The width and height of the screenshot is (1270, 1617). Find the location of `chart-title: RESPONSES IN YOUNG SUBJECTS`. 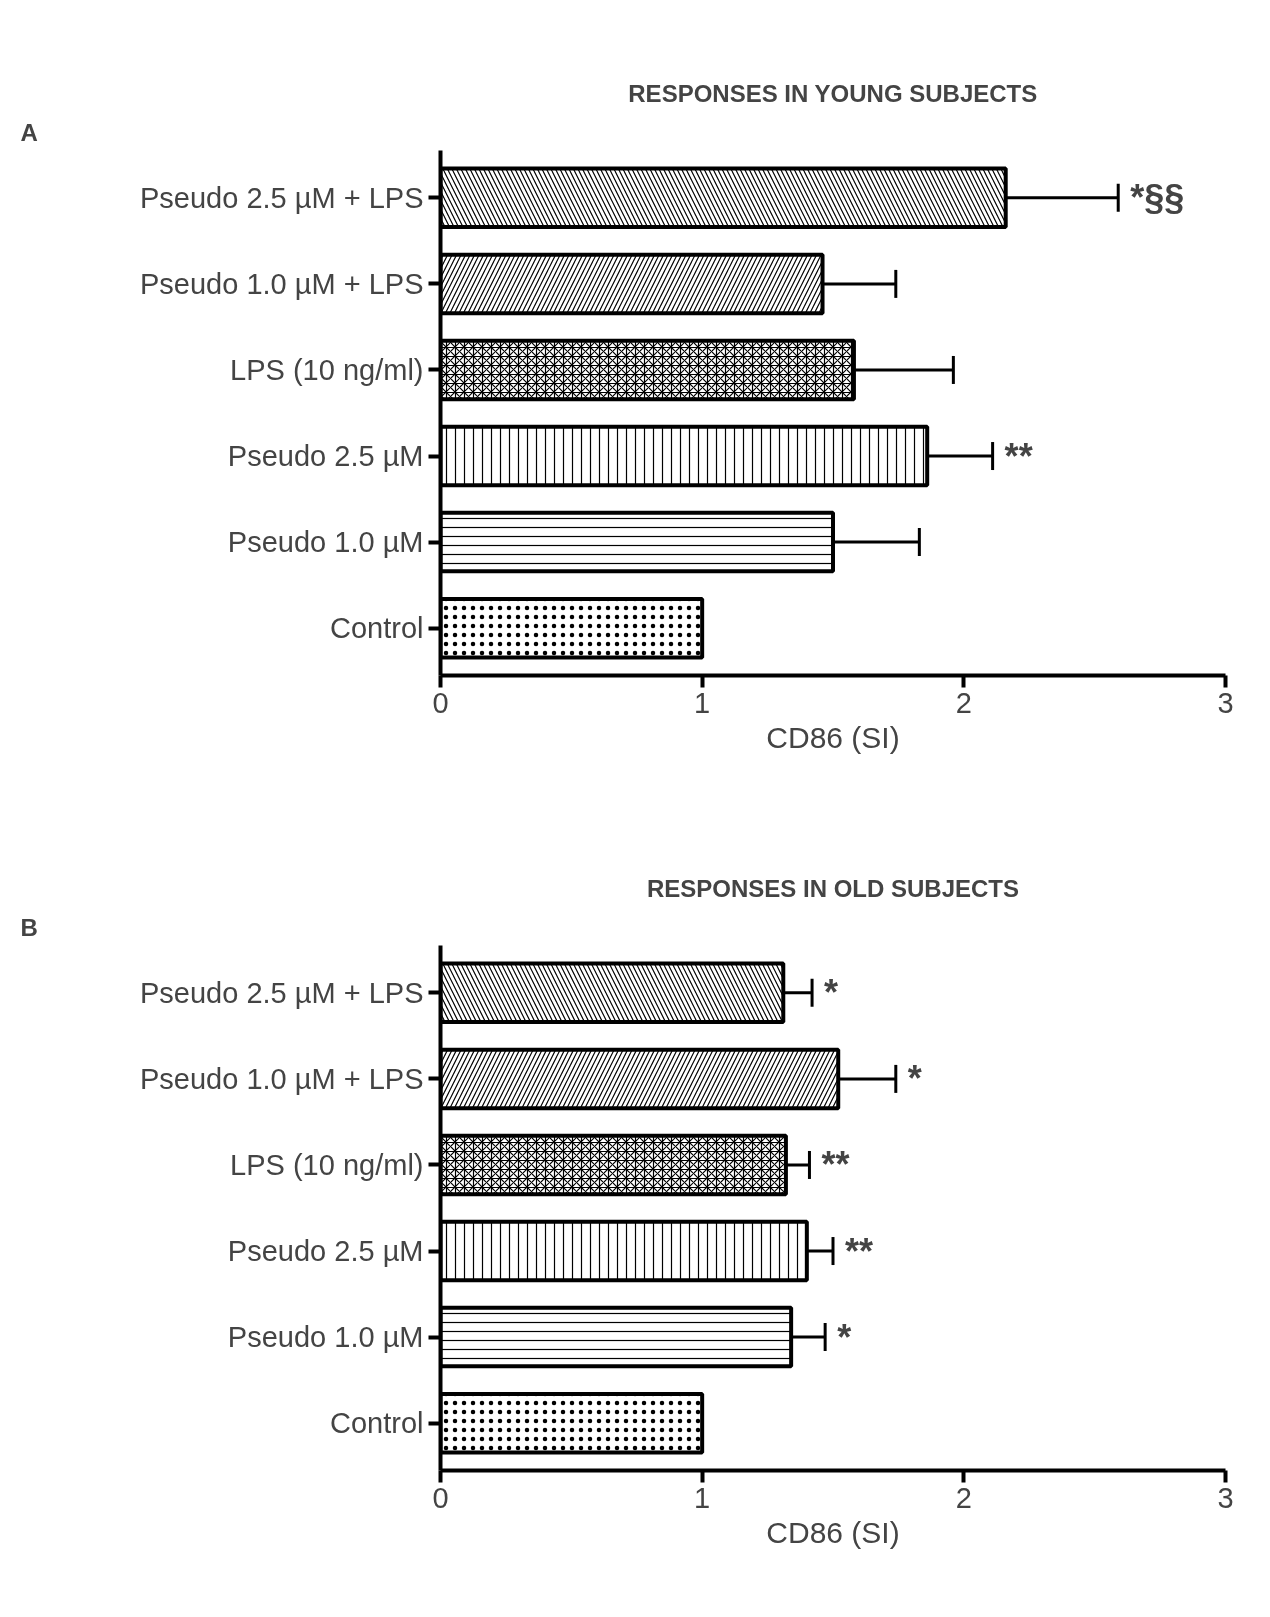

chart-title: RESPONSES IN YOUNG SUBJECTS is located at coordinates (833, 93).